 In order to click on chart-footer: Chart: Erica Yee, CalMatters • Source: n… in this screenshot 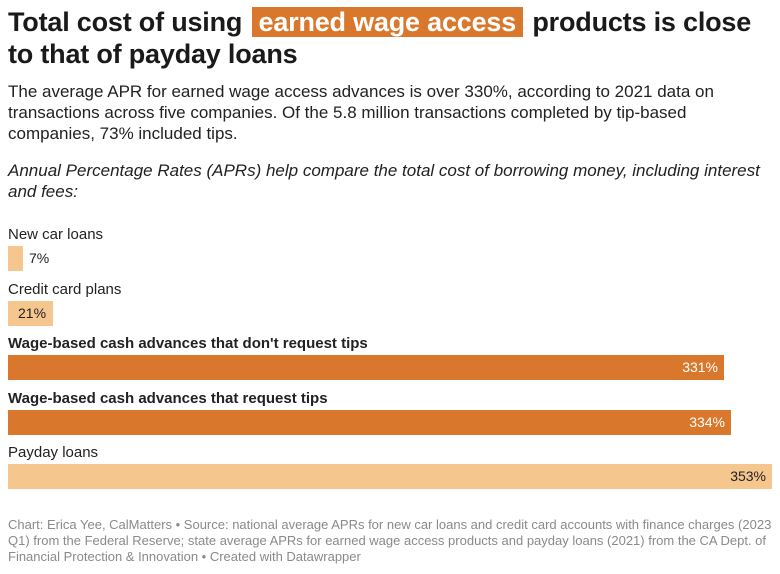, I will do `click(390, 540)`.